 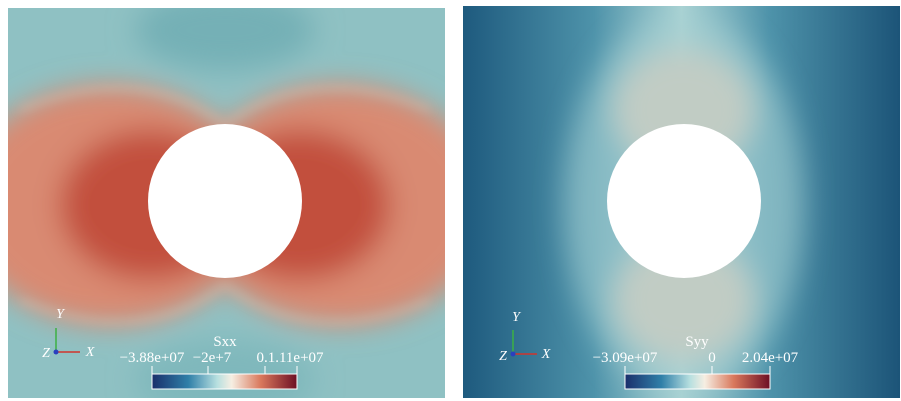 I want to click on colorbar-label: 0.1.11e+07, so click(x=290, y=358).